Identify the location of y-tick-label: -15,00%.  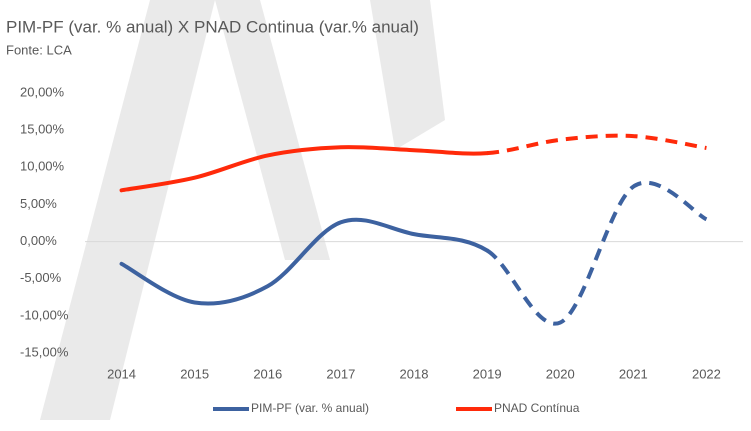
(44, 351).